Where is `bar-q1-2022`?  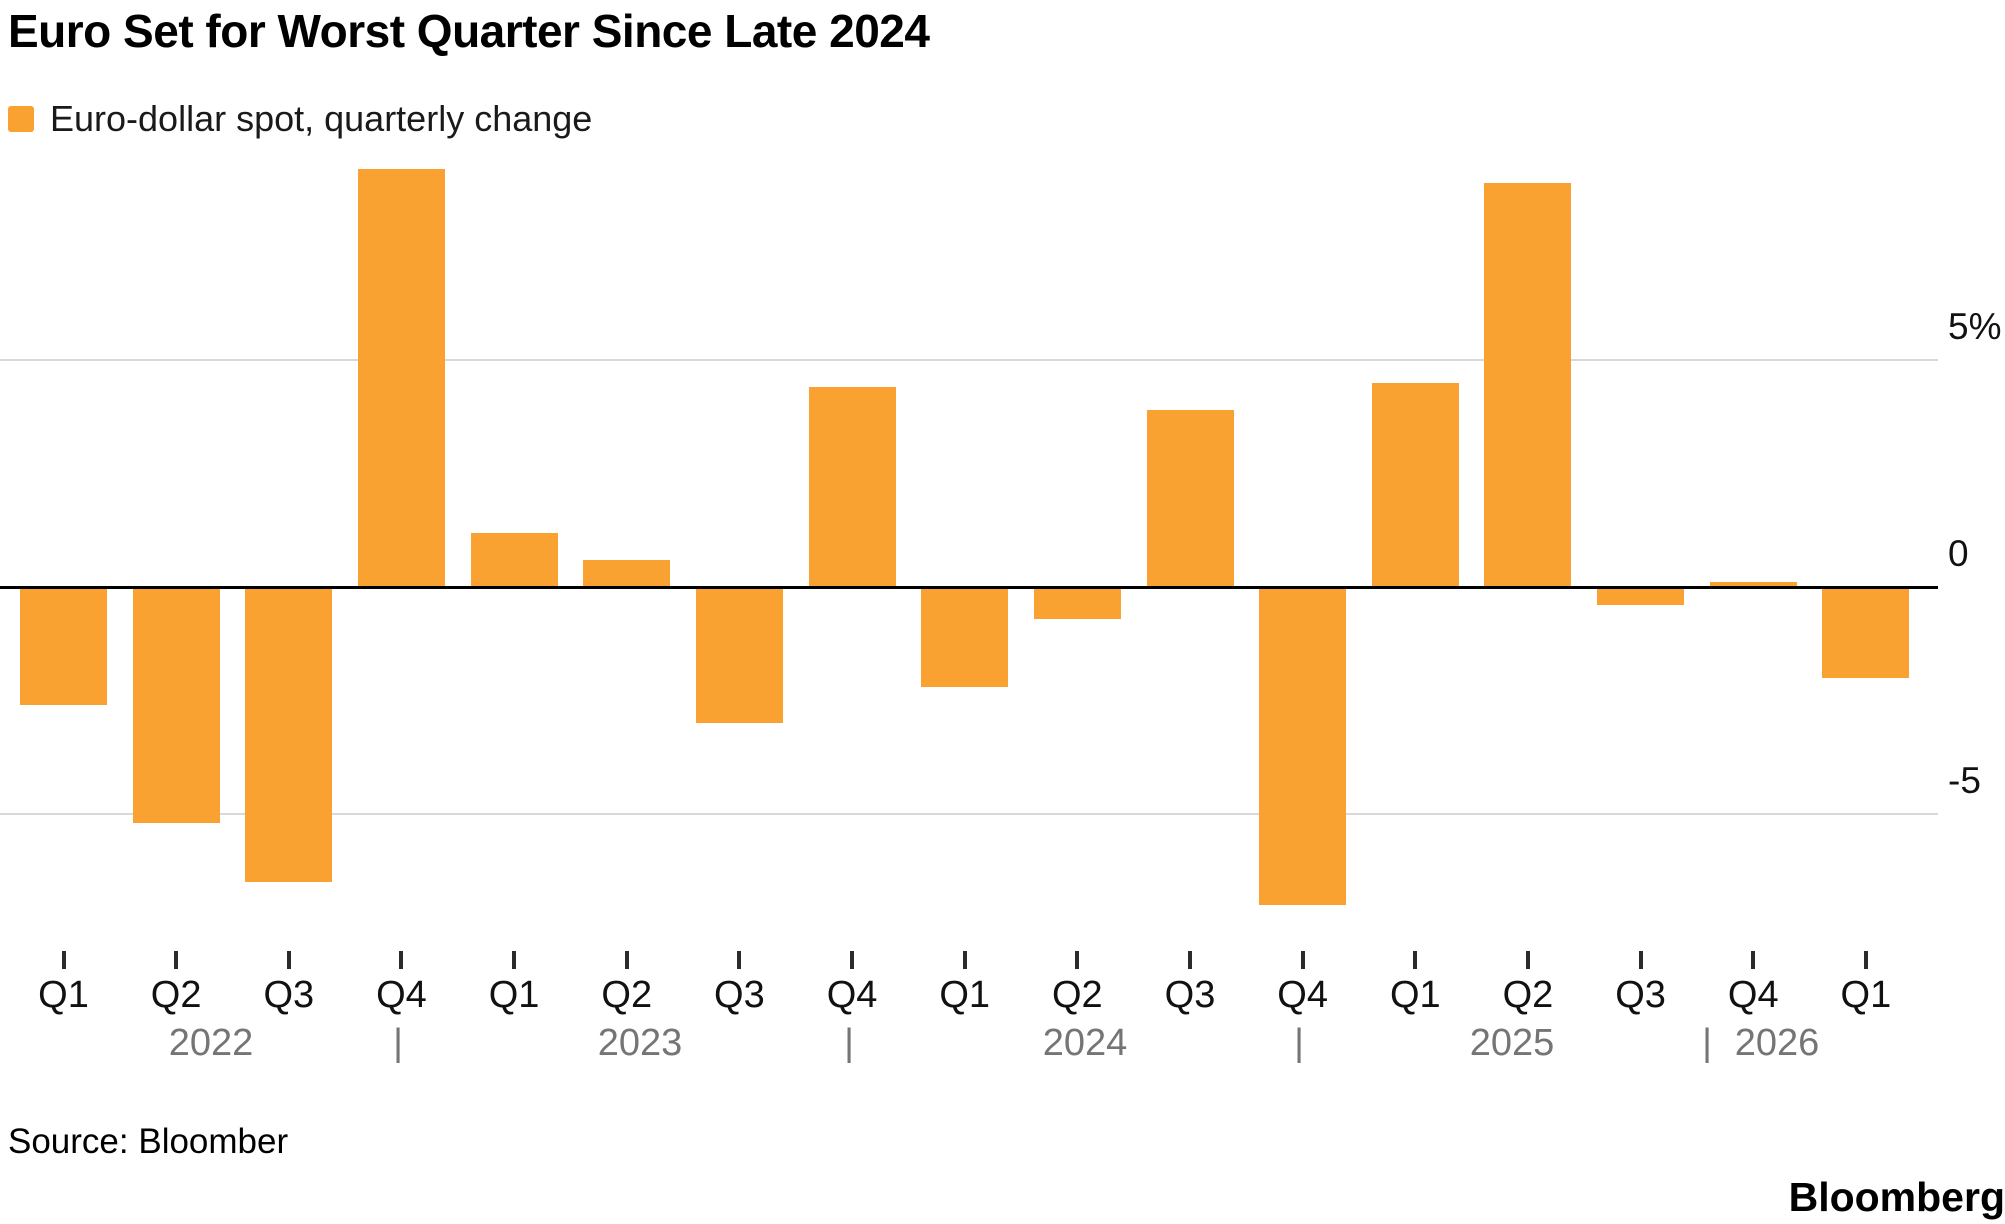 bar-q1-2022 is located at coordinates (63, 646).